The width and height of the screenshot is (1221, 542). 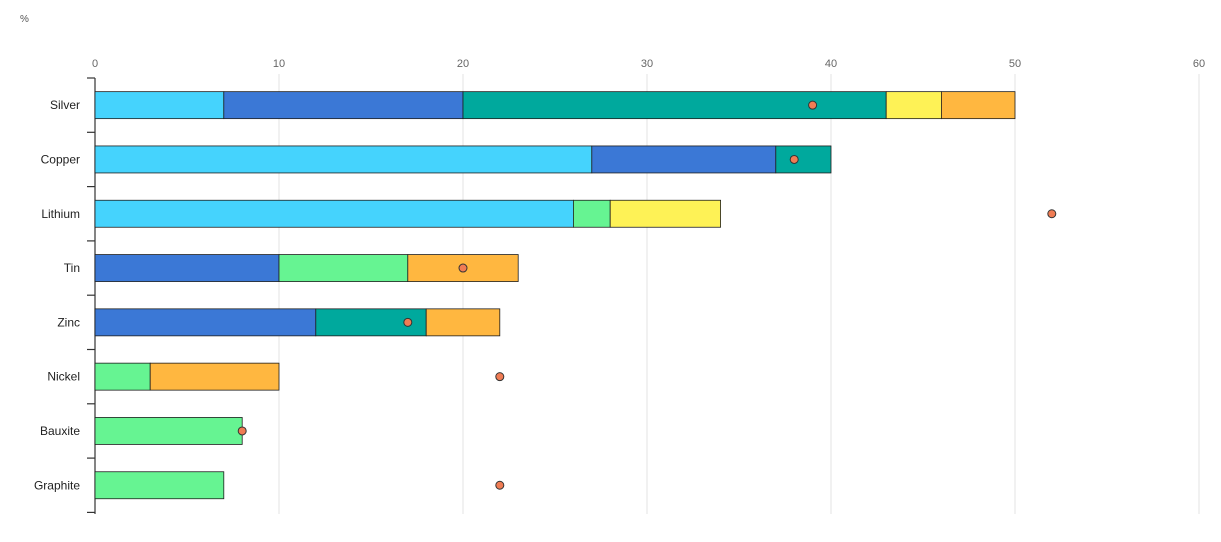 I want to click on y-tick-label: Bauxite, so click(x=60, y=431).